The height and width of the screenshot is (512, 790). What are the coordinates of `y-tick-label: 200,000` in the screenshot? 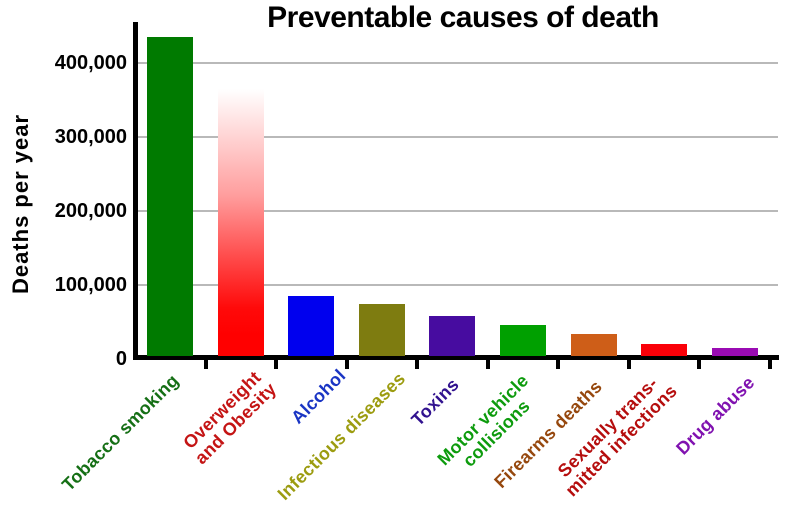 It's located at (90, 211).